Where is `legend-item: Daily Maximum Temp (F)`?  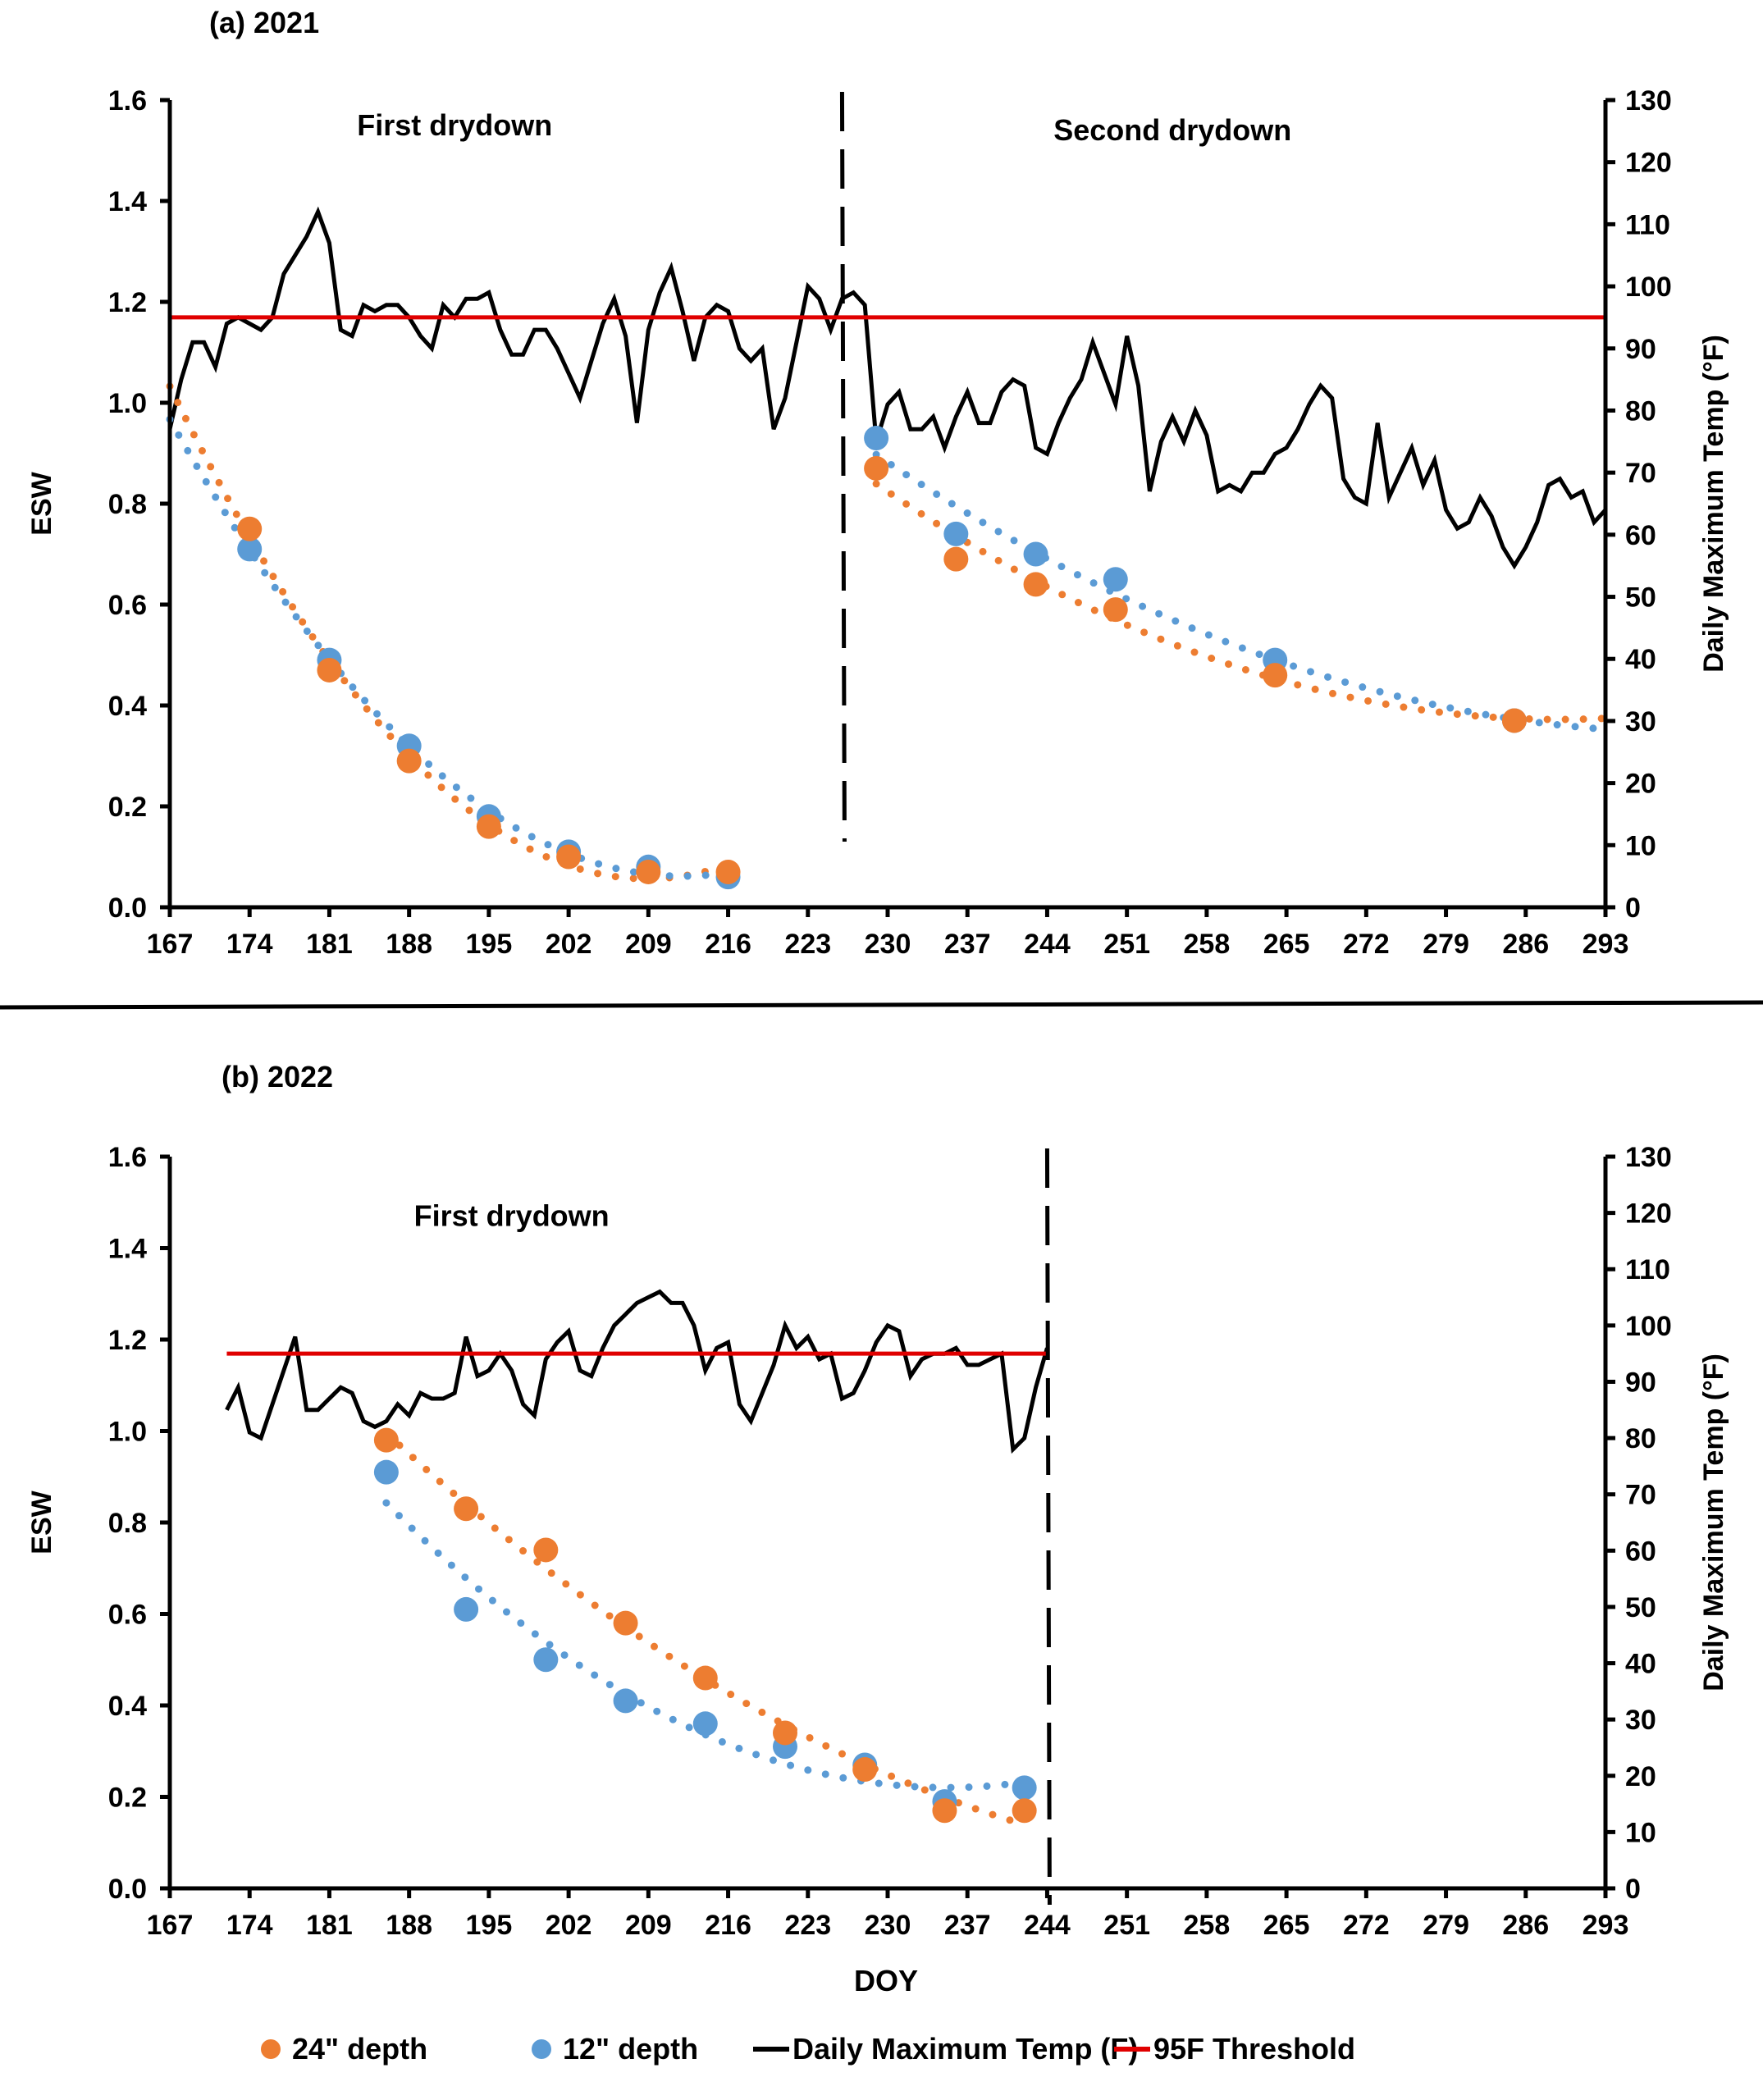 legend-item: Daily Maximum Temp (F) is located at coordinates (945, 2049).